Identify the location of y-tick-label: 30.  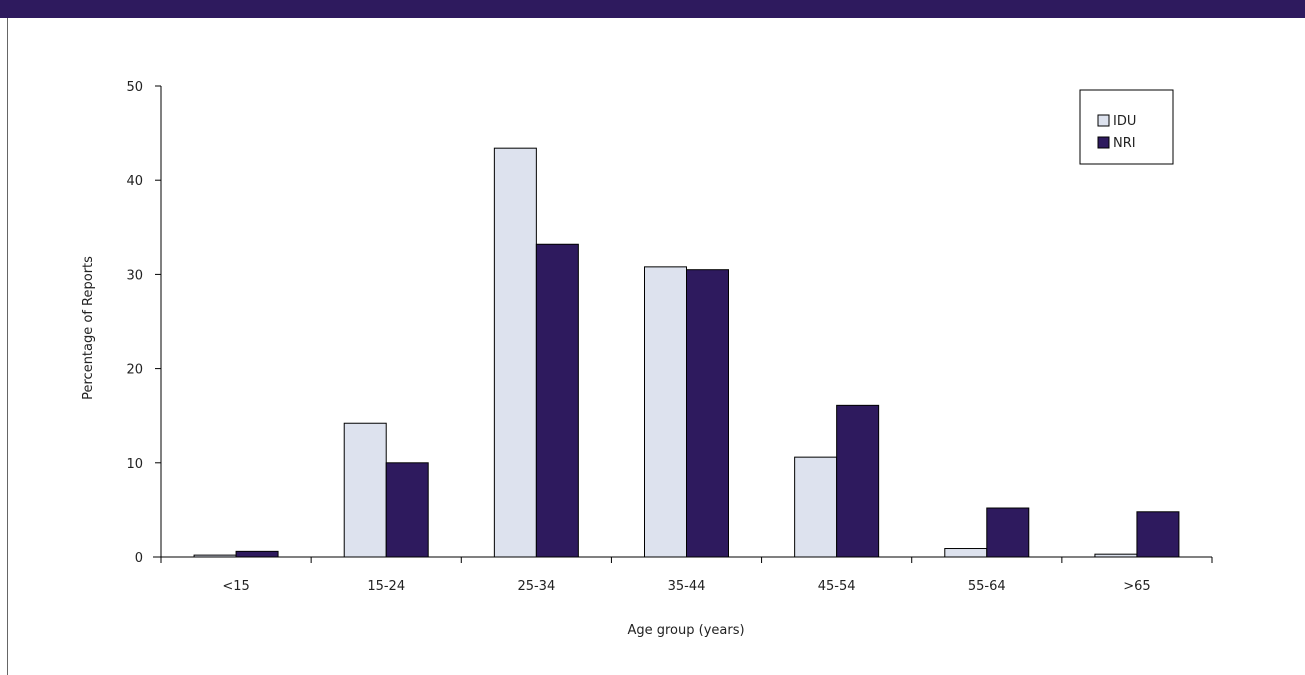
(134, 275).